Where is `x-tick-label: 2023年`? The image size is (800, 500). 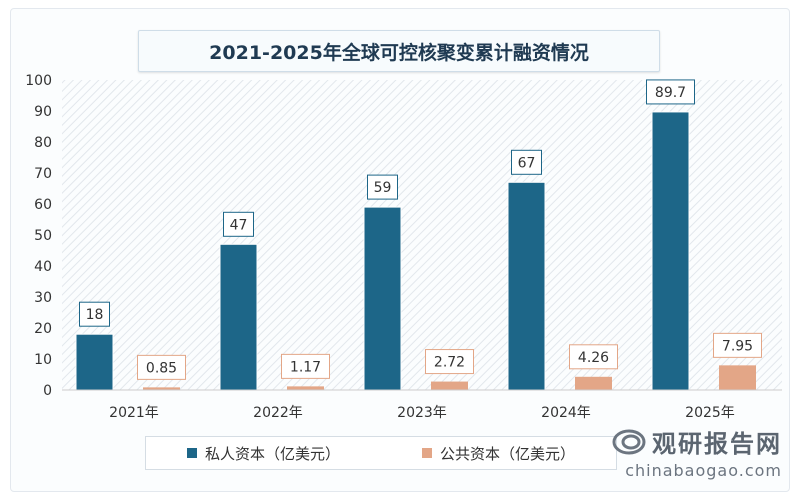
x-tick-label: 2023年 is located at coordinates (422, 413).